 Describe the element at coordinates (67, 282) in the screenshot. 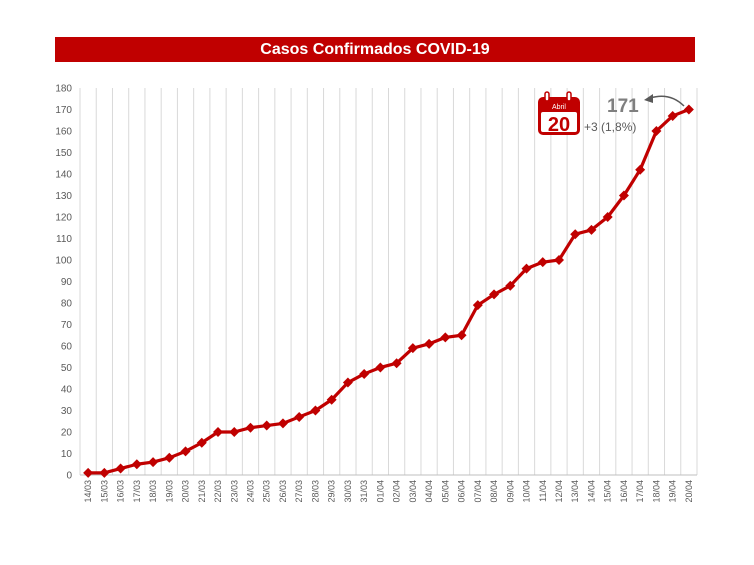

I see `y-tick-label: 90` at that location.